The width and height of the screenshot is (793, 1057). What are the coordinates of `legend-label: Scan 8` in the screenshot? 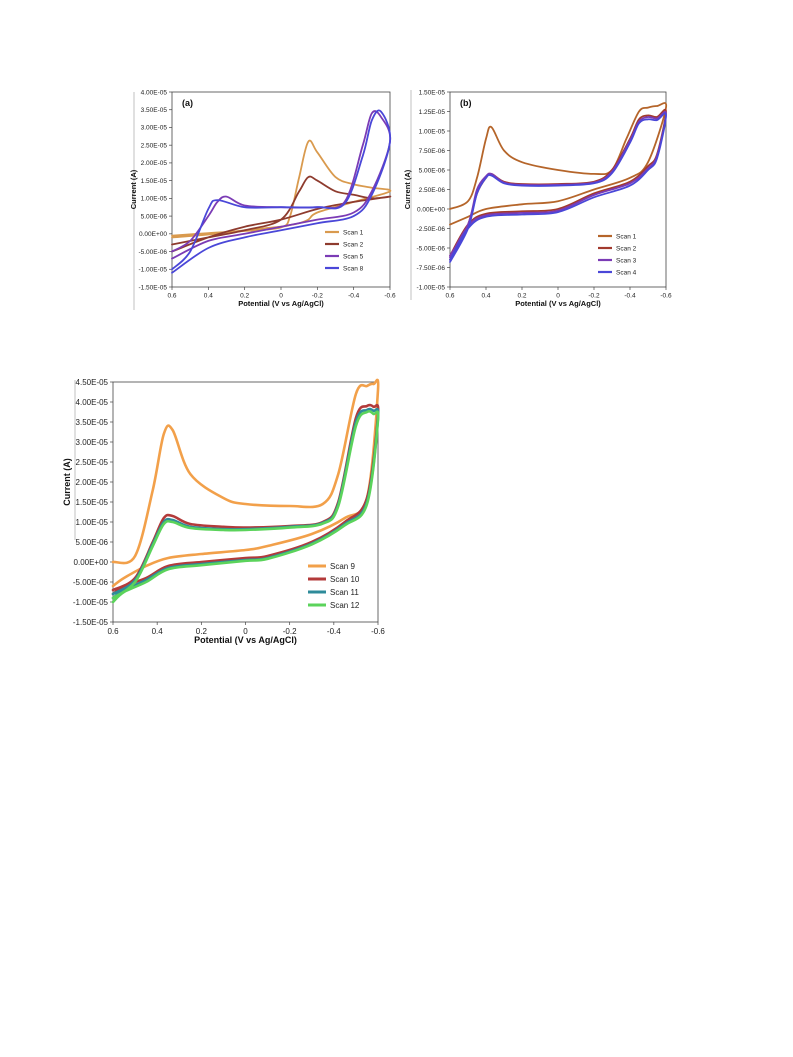 It's located at (353, 268).